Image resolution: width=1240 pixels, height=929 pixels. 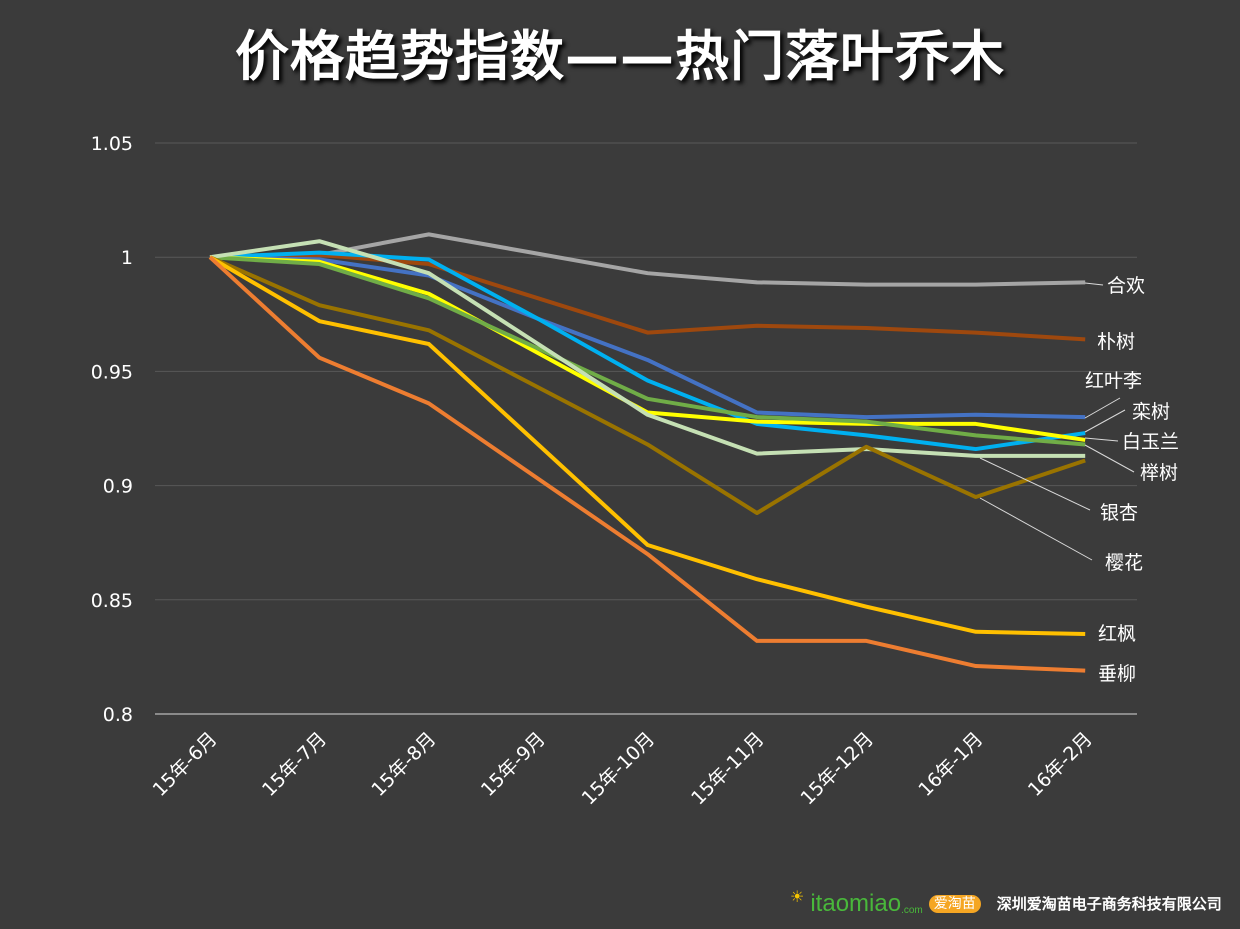 I want to click on x-tick-label: 15年-10月, so click(x=618, y=768).